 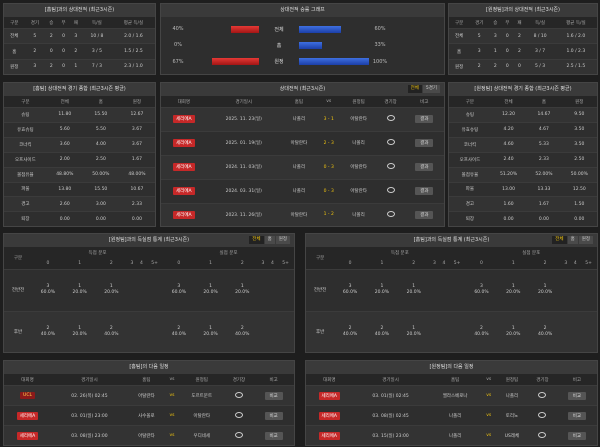 I want to click on header: 원정팀, so click(x=202, y=380).